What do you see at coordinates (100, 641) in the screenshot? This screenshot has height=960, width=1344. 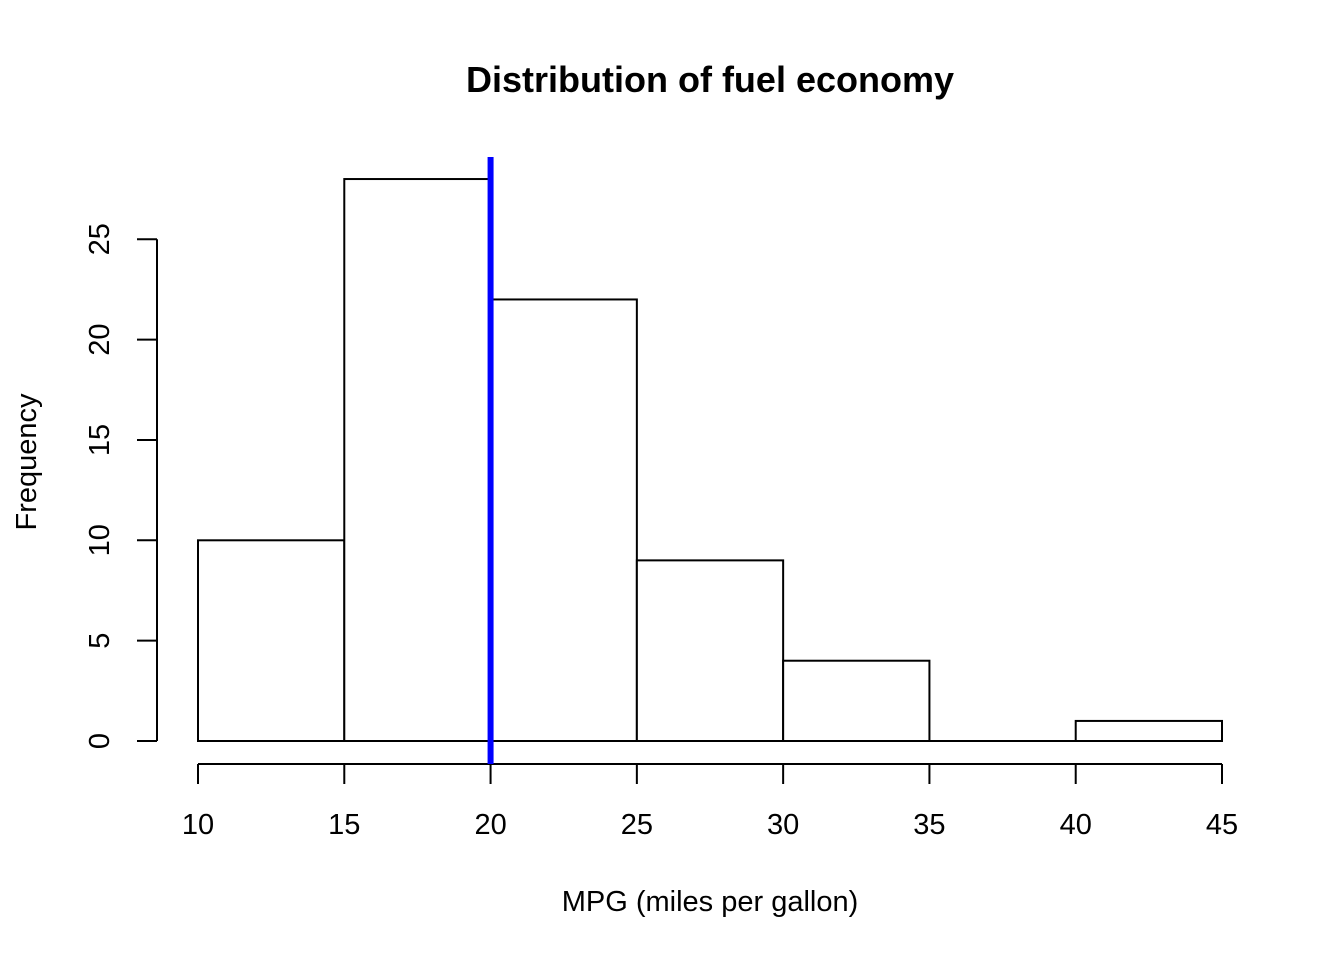 I see `y-tick-label: 5` at bounding box center [100, 641].